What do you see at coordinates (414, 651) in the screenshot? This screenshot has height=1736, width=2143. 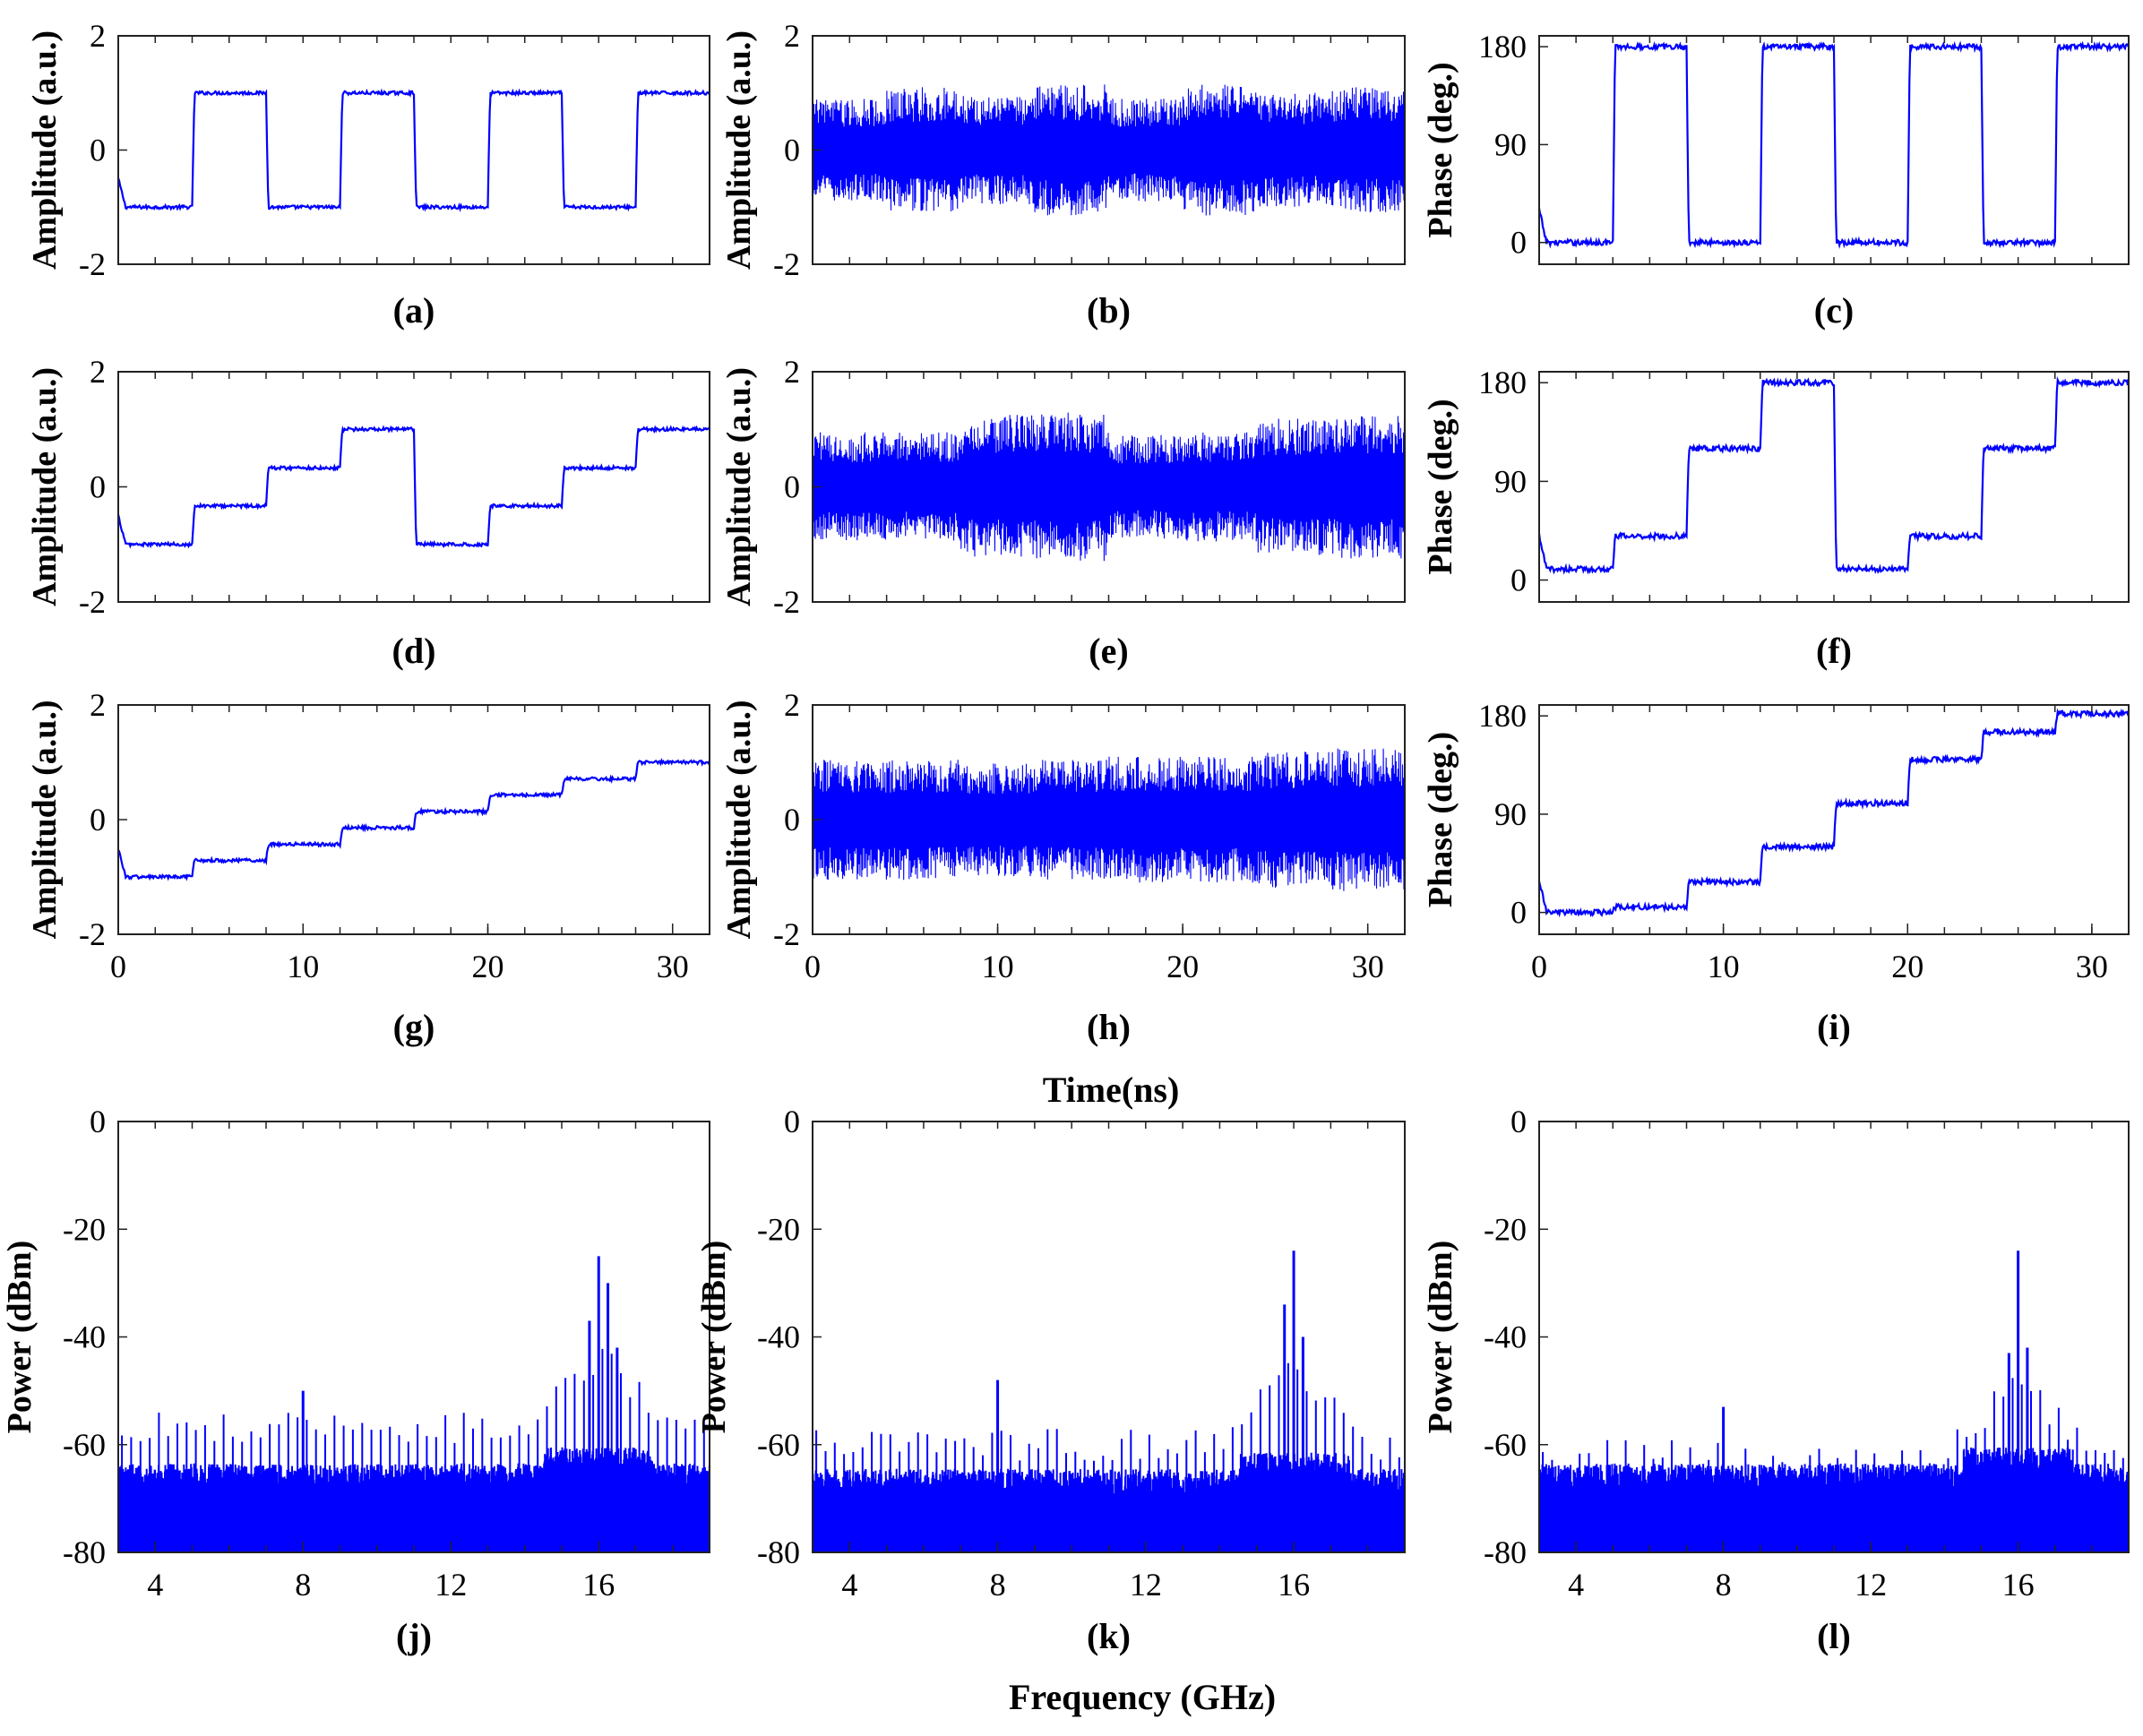 I see `panel-caption-d: (d)` at bounding box center [414, 651].